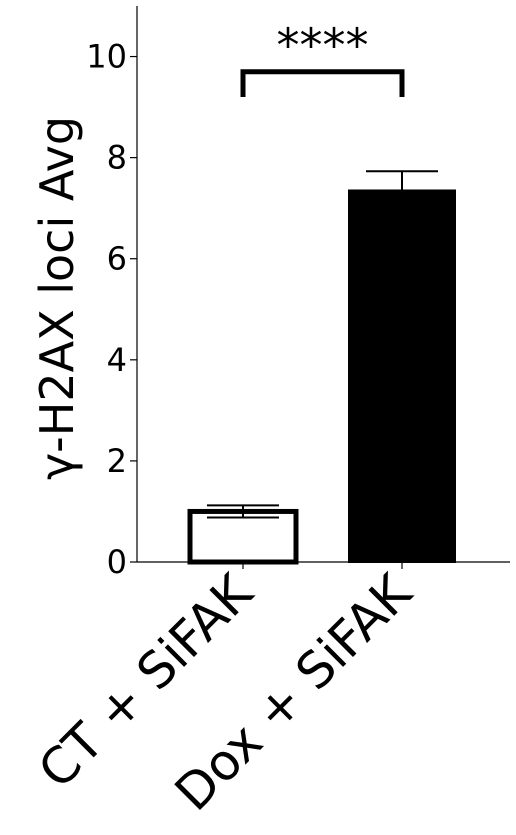 This screenshot has width=516, height=835. I want to click on y-axis-label: γ-H2AX loci Avg, so click(57, 298).